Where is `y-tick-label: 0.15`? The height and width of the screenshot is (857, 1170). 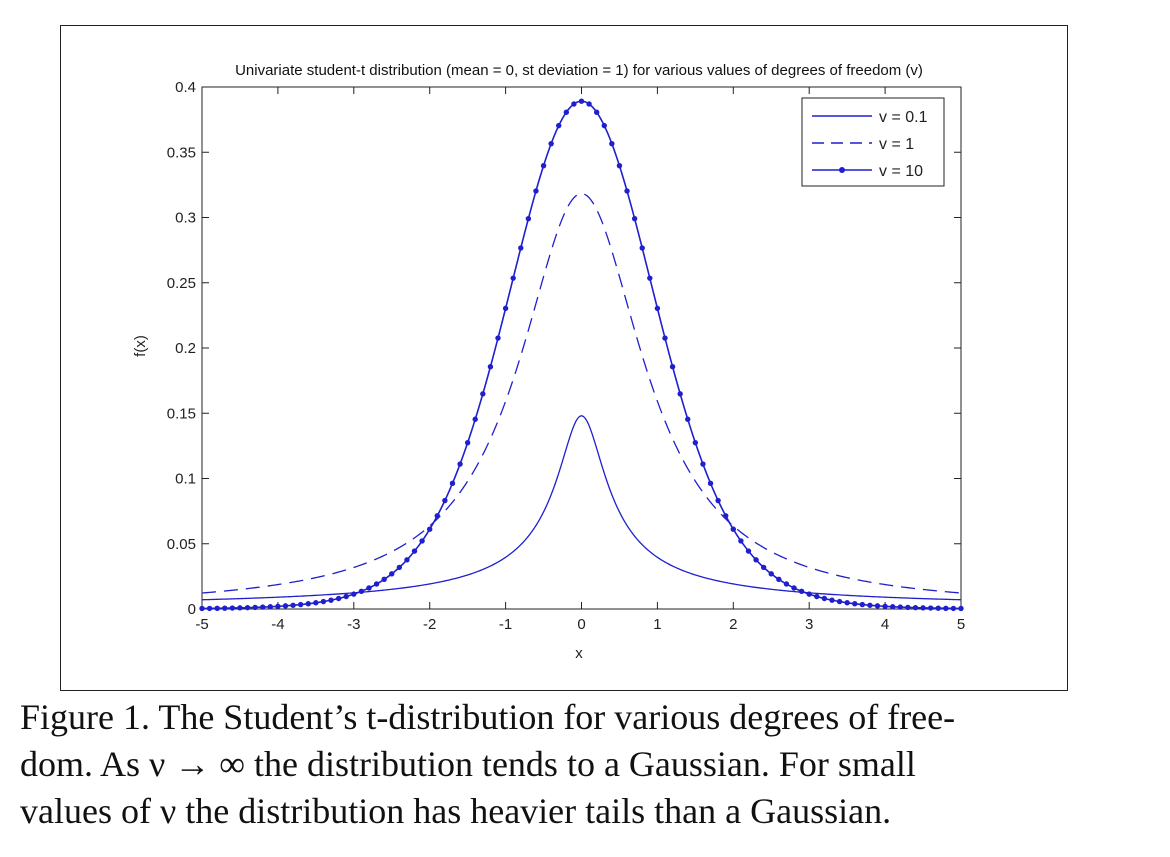
y-tick-label: 0.15 is located at coordinates (181, 413).